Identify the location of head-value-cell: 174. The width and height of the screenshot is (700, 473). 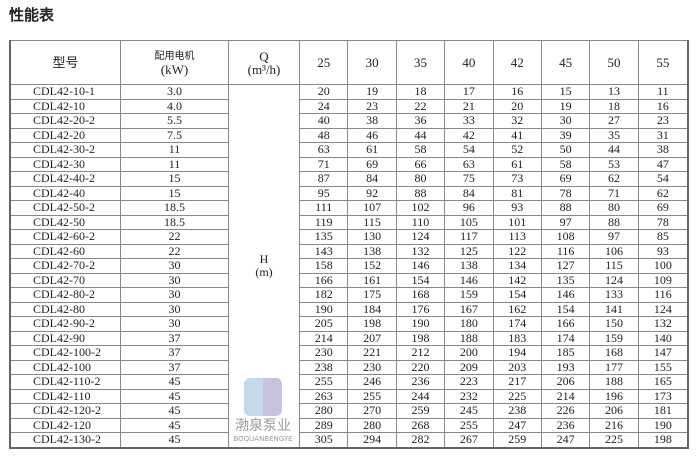
(565, 338).